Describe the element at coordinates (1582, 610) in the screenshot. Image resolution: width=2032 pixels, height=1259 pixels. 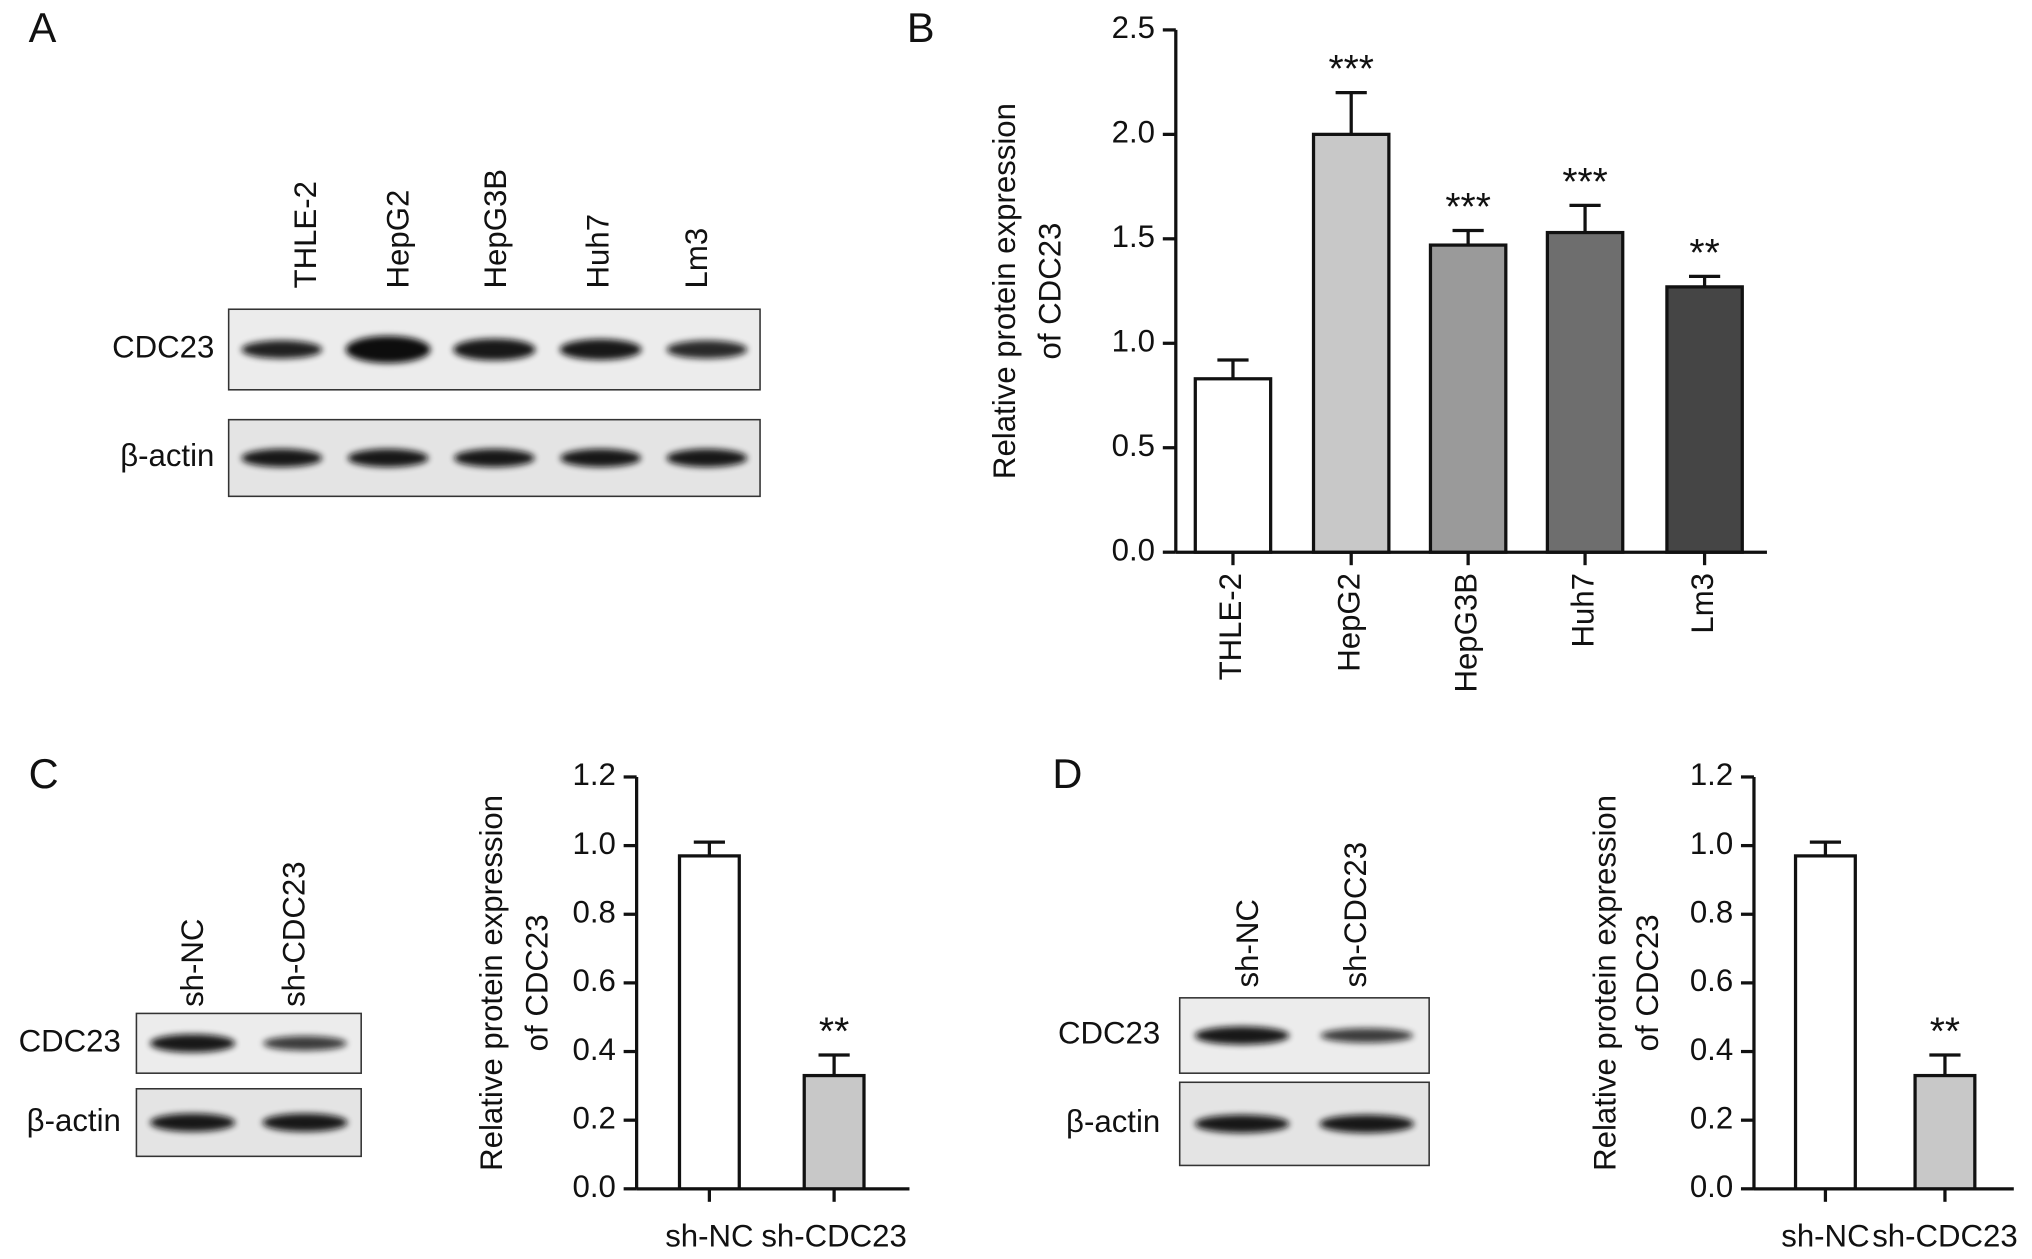
I see `x-tick-label: Huh7` at that location.